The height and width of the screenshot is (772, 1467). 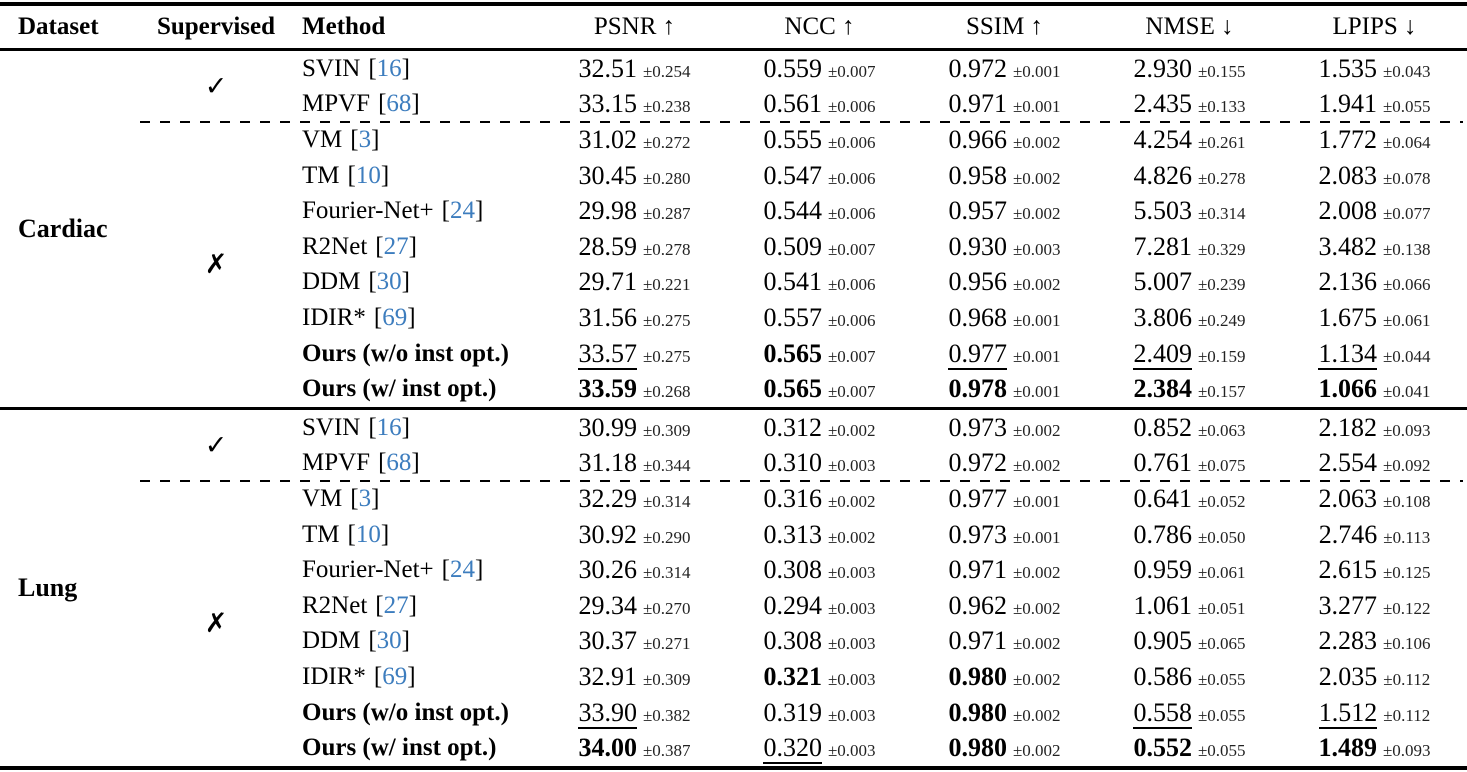 I want to click on metric-mean-value: 2.409, so click(x=1162, y=354).